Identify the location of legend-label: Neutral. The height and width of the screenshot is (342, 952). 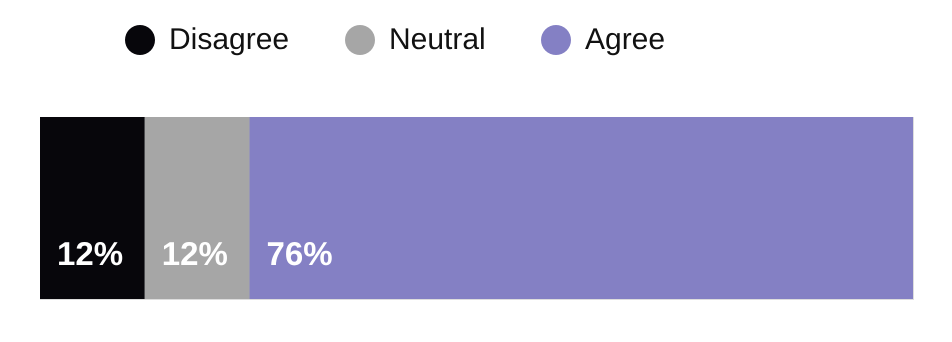
(437, 39).